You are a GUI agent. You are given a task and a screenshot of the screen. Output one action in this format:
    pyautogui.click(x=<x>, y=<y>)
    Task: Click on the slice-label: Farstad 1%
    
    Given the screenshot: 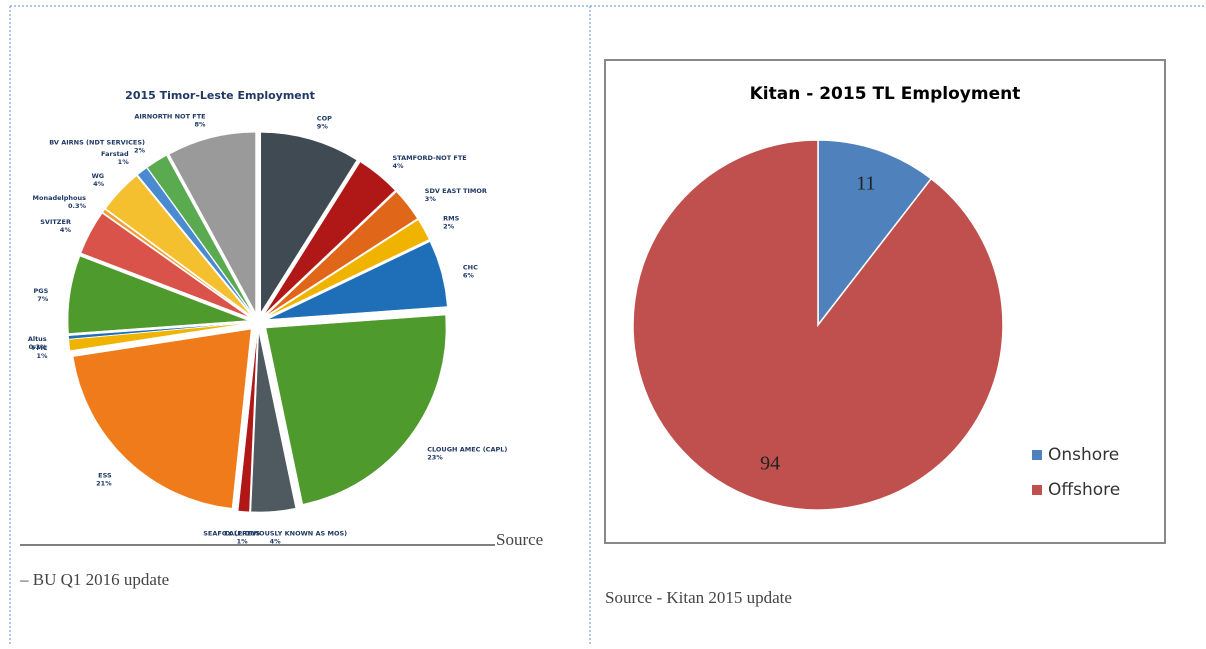 What is the action you would take?
    pyautogui.click(x=115, y=158)
    